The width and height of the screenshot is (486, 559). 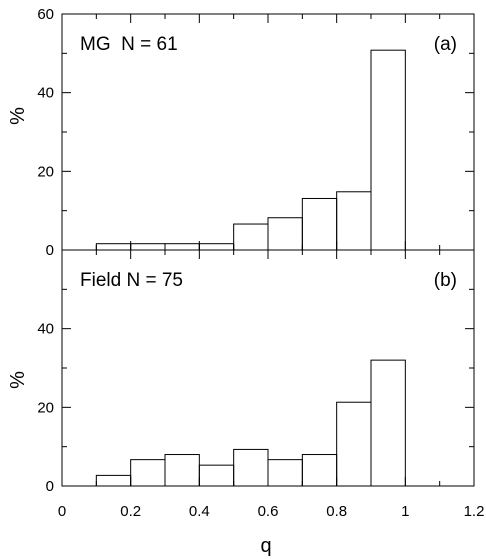 What do you see at coordinates (130, 511) in the screenshot?
I see `x-tick-label: 0.2` at bounding box center [130, 511].